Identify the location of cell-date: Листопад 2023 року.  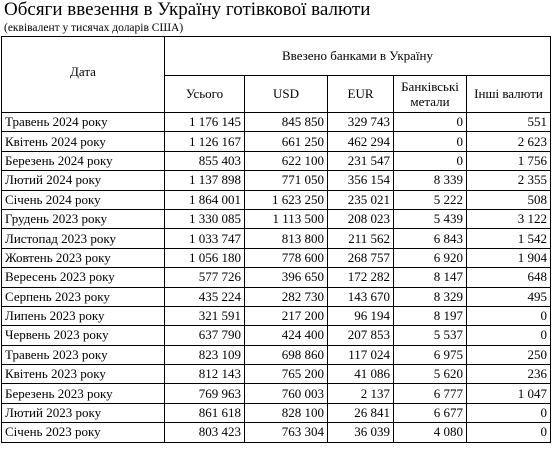
(83, 238).